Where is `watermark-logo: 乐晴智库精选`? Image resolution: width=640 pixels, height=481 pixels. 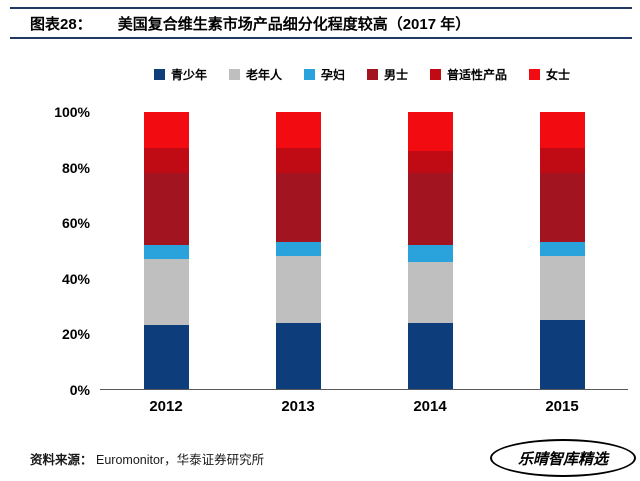 watermark-logo: 乐晴智库精选 is located at coordinates (563, 458).